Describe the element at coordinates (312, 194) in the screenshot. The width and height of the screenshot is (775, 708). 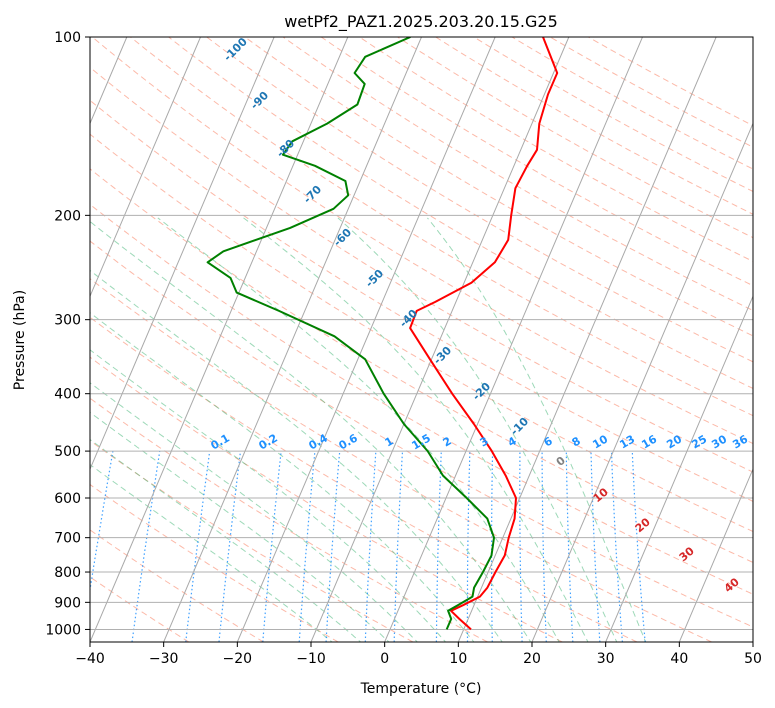
I see `isotherm-label: -70` at that location.